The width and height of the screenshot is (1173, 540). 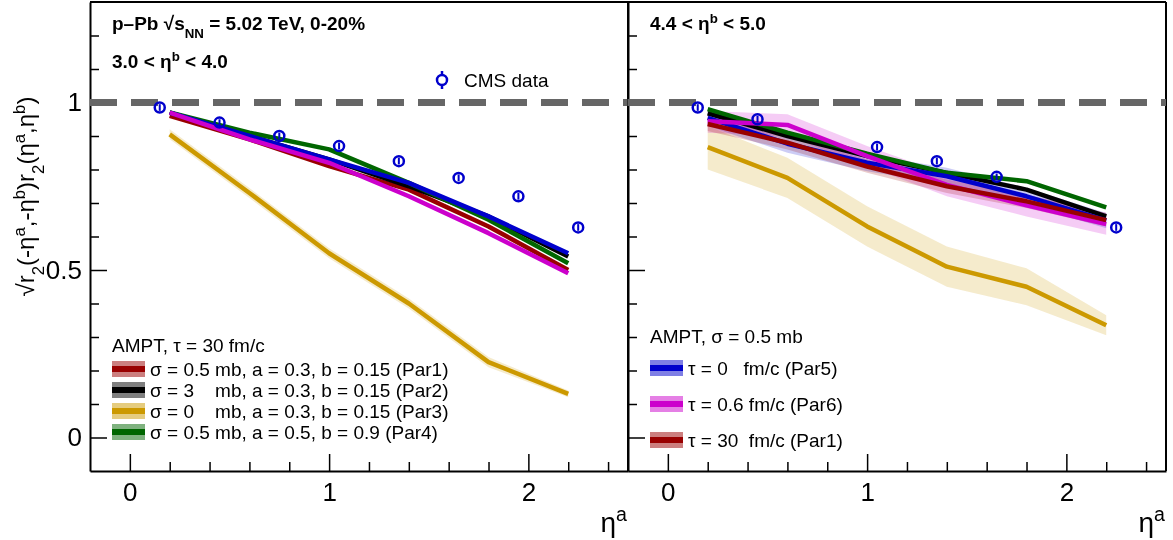 I want to click on legend-title: AMPT, τ = 30 fm/c, so click(x=188, y=345).